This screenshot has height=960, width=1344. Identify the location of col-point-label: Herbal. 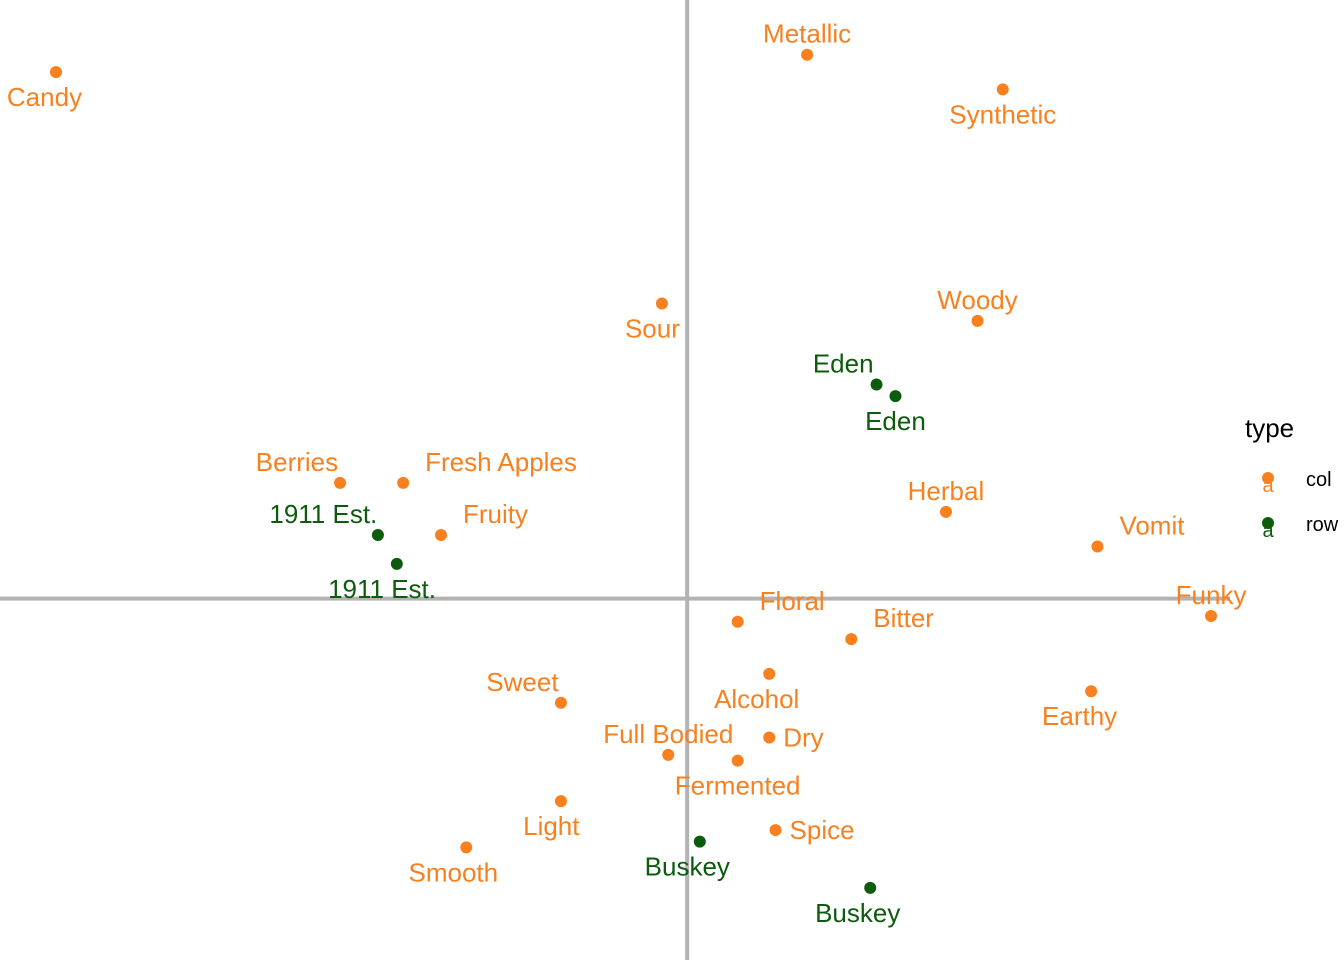
(946, 491).